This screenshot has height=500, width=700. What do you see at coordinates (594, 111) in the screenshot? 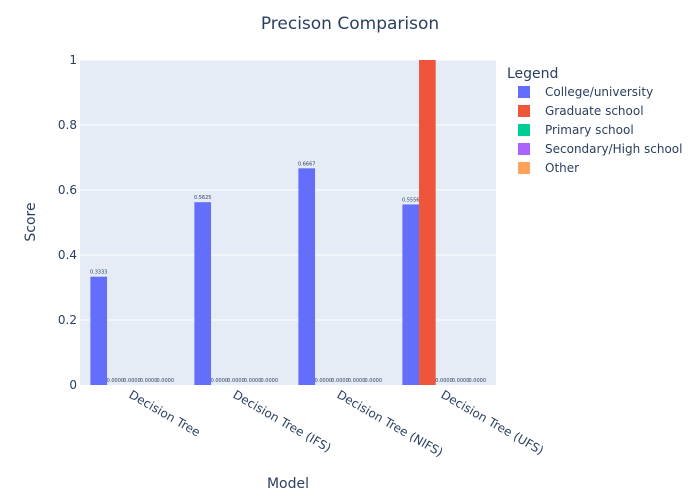
I see `legend-label: Graduate school` at bounding box center [594, 111].